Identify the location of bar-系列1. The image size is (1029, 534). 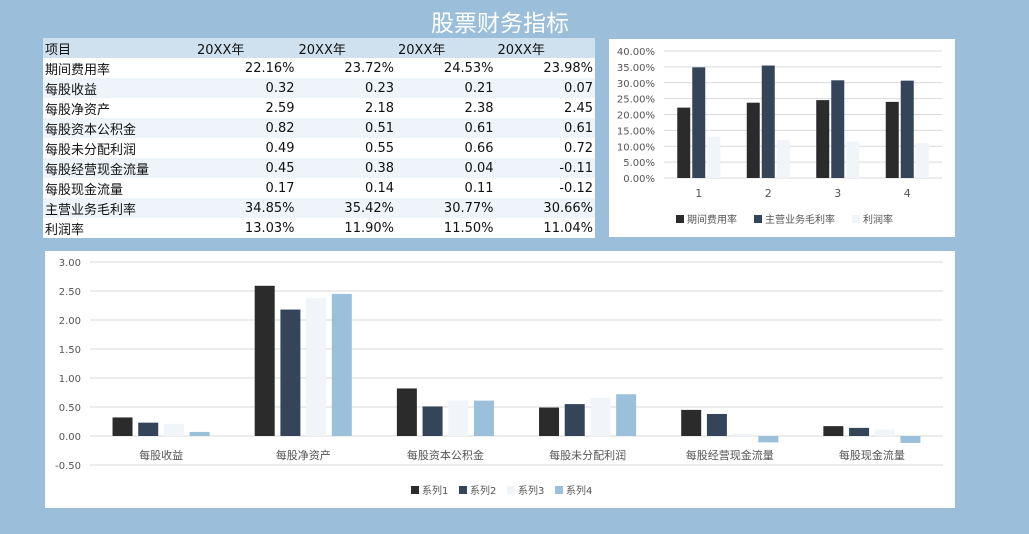
(833, 431).